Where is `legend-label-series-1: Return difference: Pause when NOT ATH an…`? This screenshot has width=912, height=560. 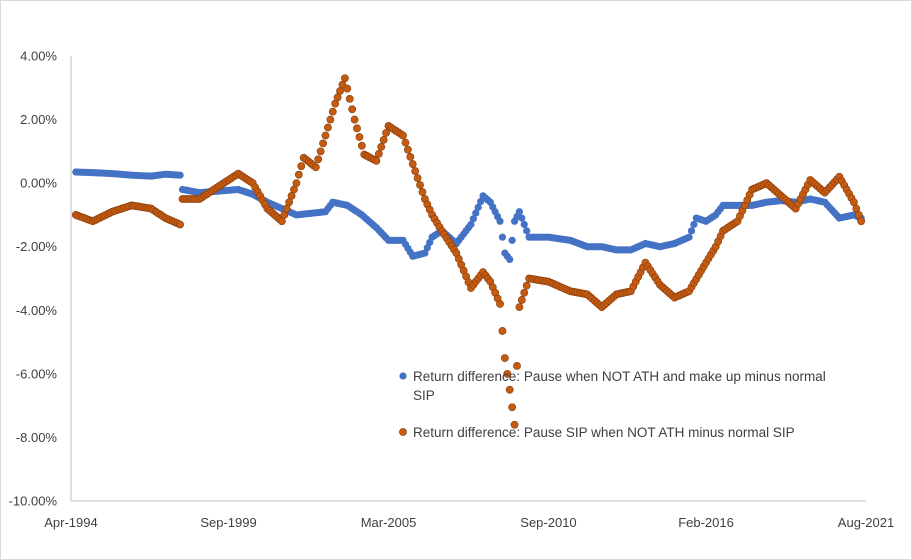 legend-label-series-1: Return difference: Pause when NOT ATH an… is located at coordinates (619, 376).